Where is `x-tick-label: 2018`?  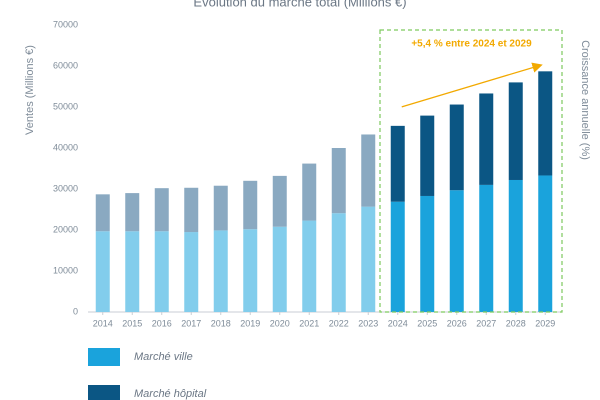 x-tick-label: 2018 is located at coordinates (221, 323).